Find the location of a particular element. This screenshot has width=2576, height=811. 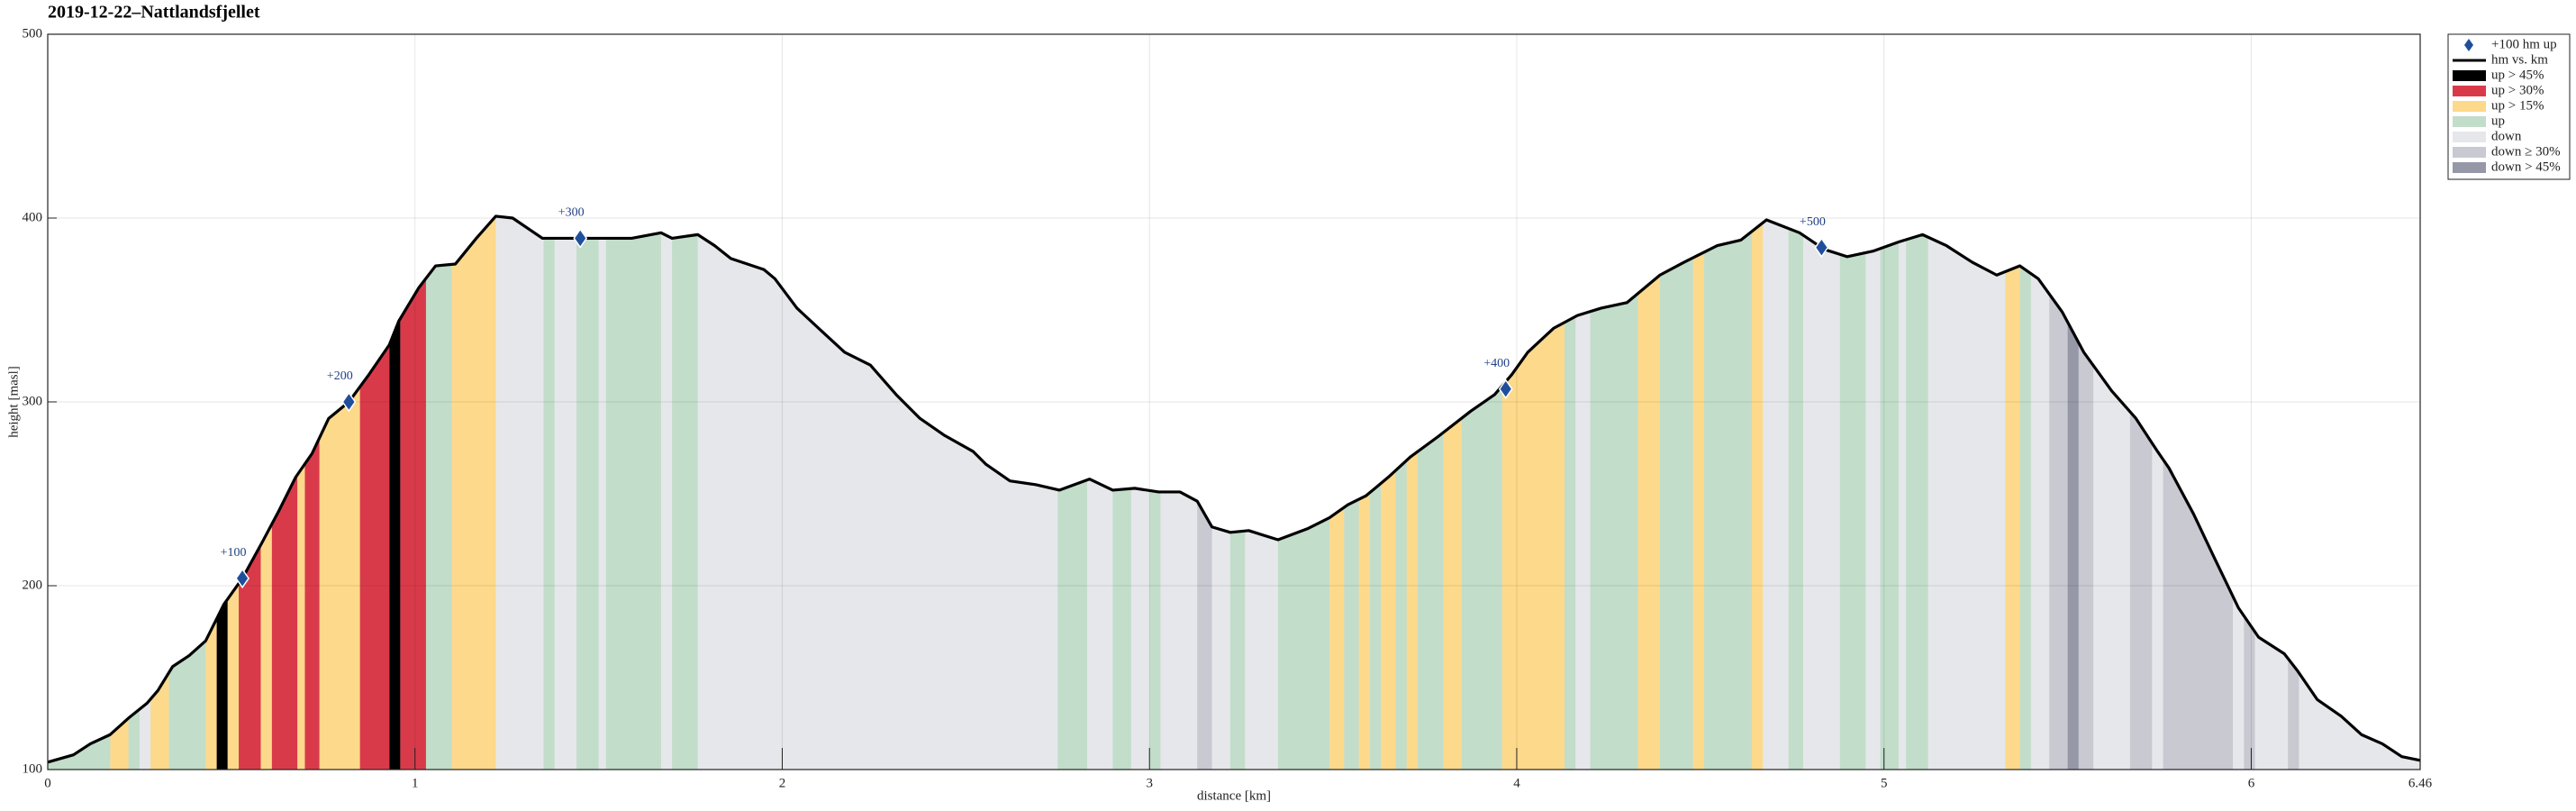

y-axis-label: height [masl] is located at coordinates (13, 402).